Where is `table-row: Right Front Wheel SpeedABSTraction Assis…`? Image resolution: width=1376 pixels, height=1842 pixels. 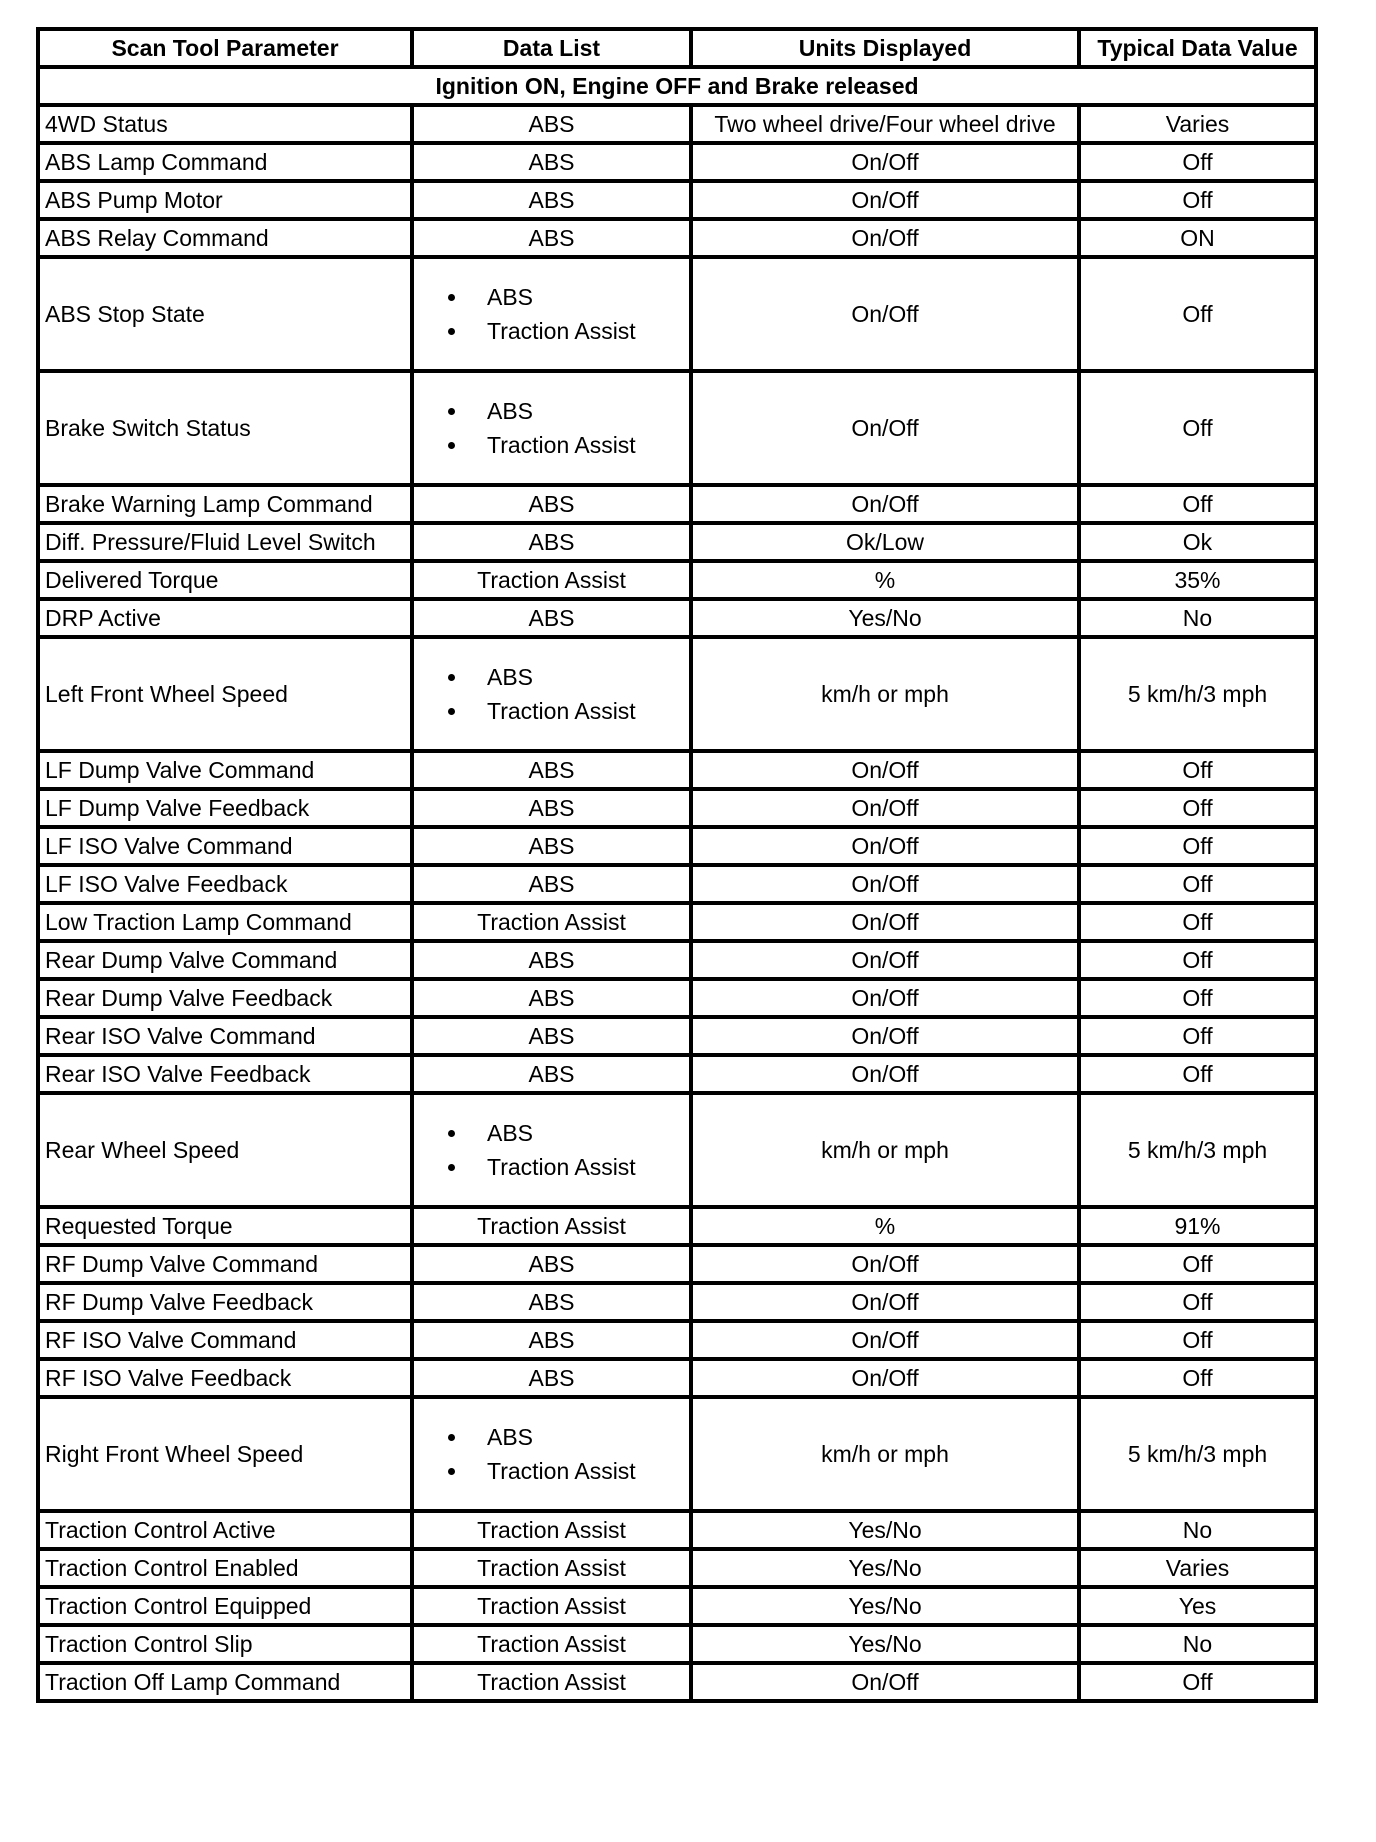
table-row: Right Front Wheel SpeedABSTraction Assis… is located at coordinates (677, 1454).